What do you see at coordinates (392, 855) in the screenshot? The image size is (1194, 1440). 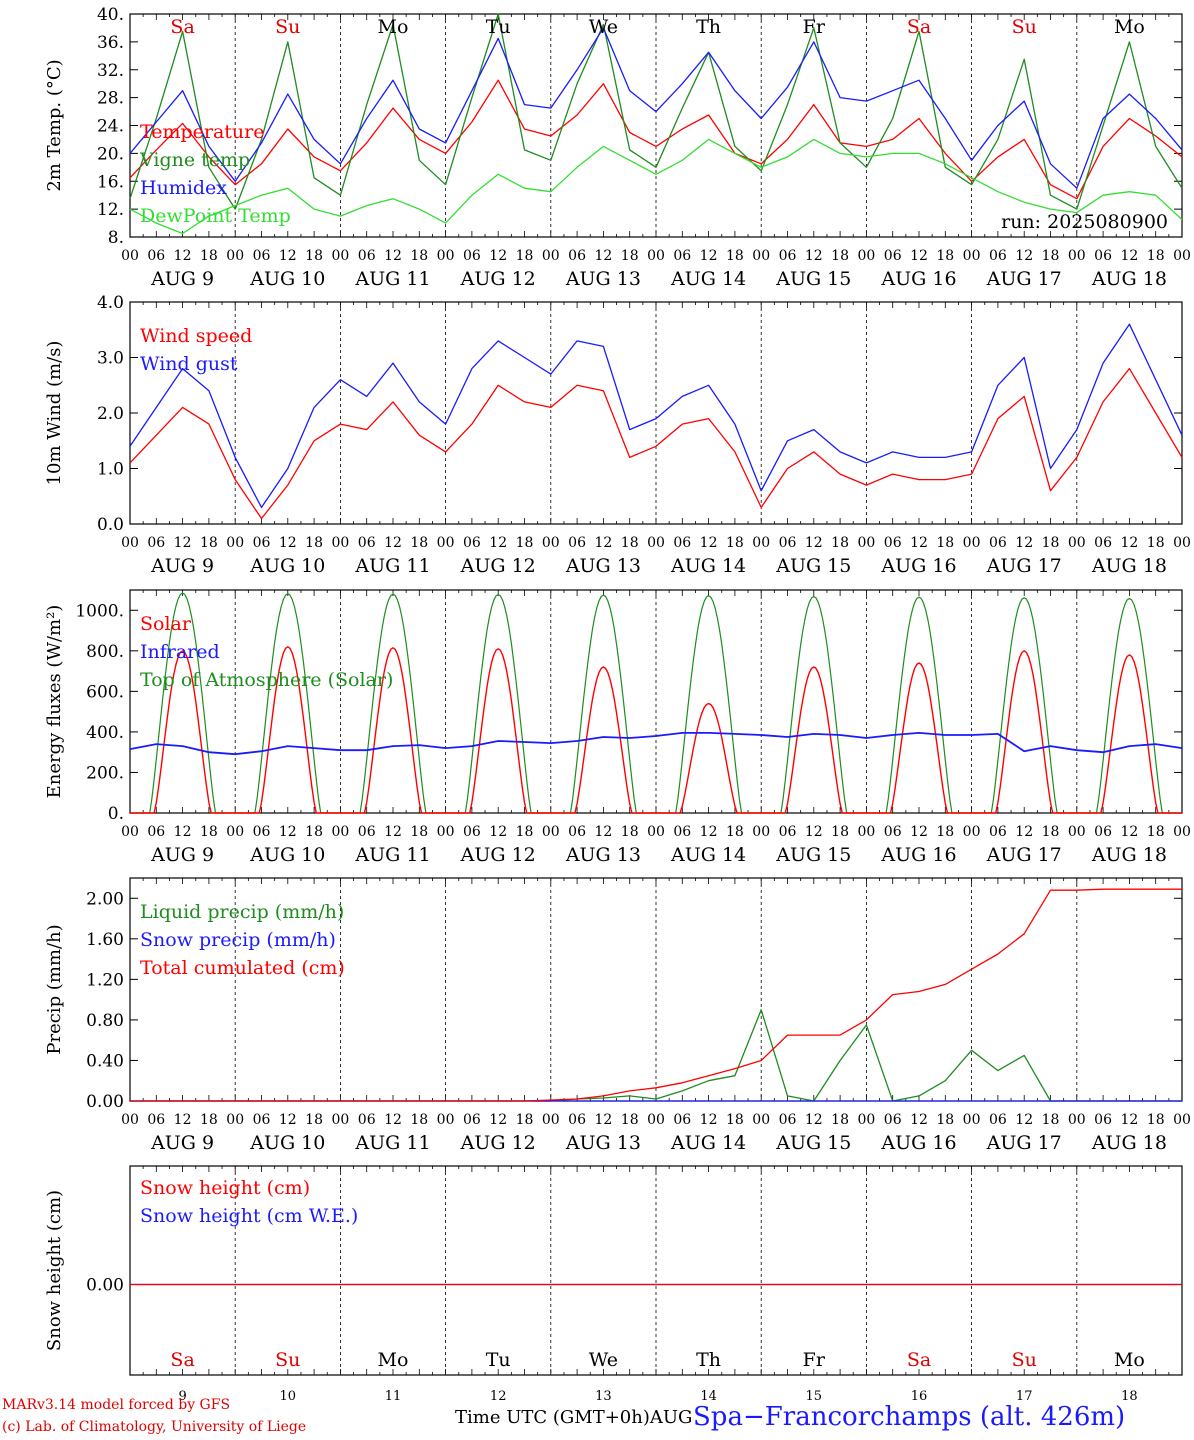 I see `date-label: AUG 11` at bounding box center [392, 855].